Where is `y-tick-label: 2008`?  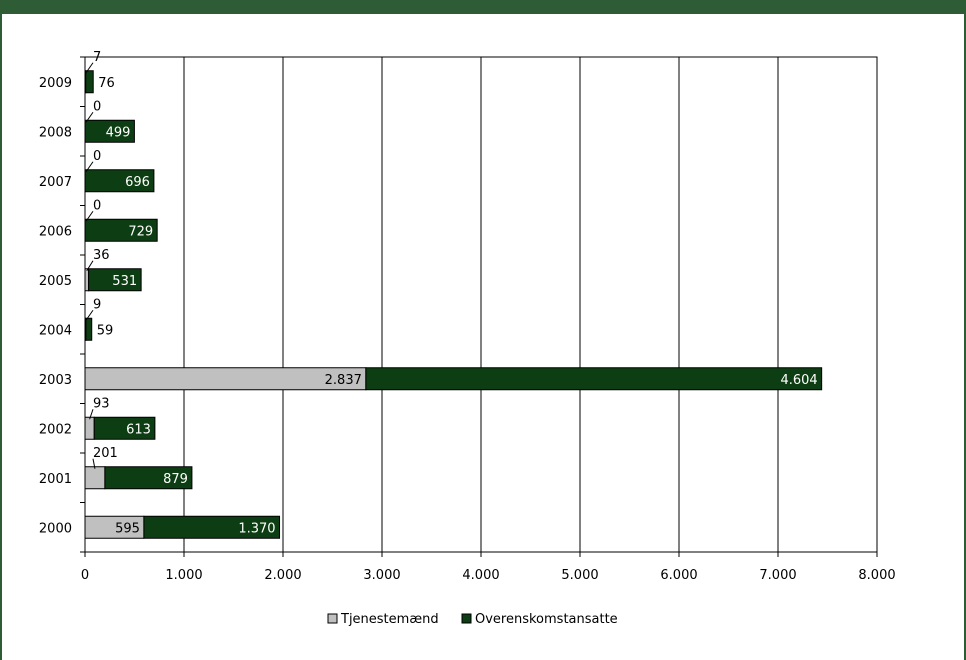 y-tick-label: 2008 is located at coordinates (55, 132).